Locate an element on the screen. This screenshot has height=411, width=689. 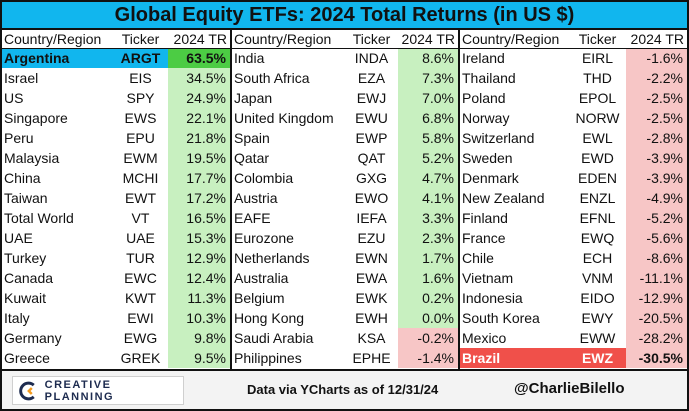
table-row: France EWQ -5.6% is located at coordinates (573, 238).